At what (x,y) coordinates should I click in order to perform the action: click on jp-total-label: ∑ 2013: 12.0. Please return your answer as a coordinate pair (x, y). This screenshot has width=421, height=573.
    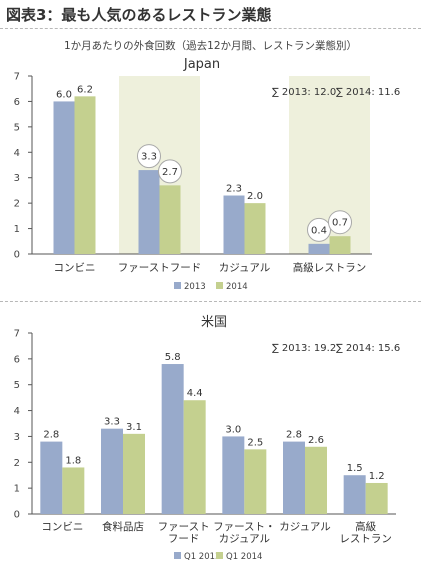
    Looking at the image, I should click on (304, 92).